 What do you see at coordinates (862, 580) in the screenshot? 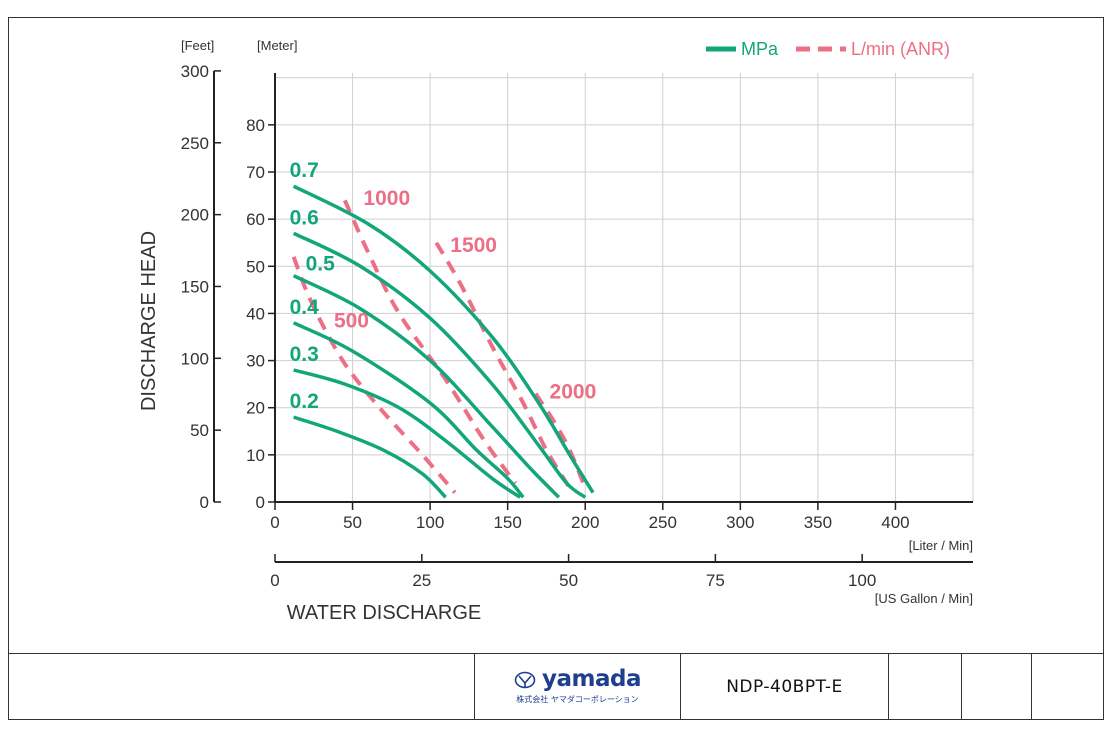
I see `gpm-tick-label: 100` at bounding box center [862, 580].